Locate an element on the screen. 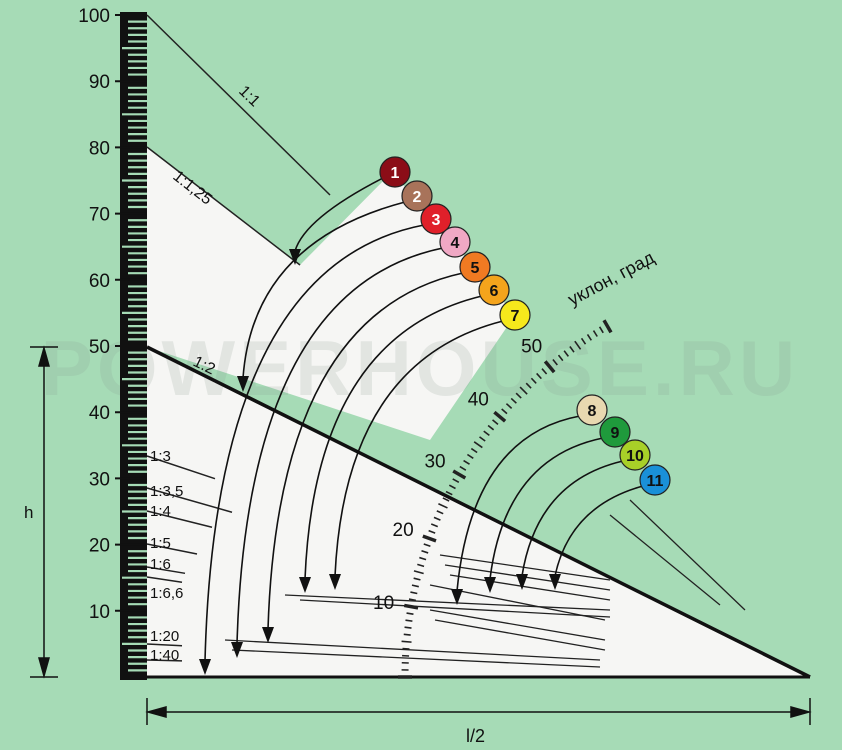  y-tick-label: 20 is located at coordinates (99, 546).